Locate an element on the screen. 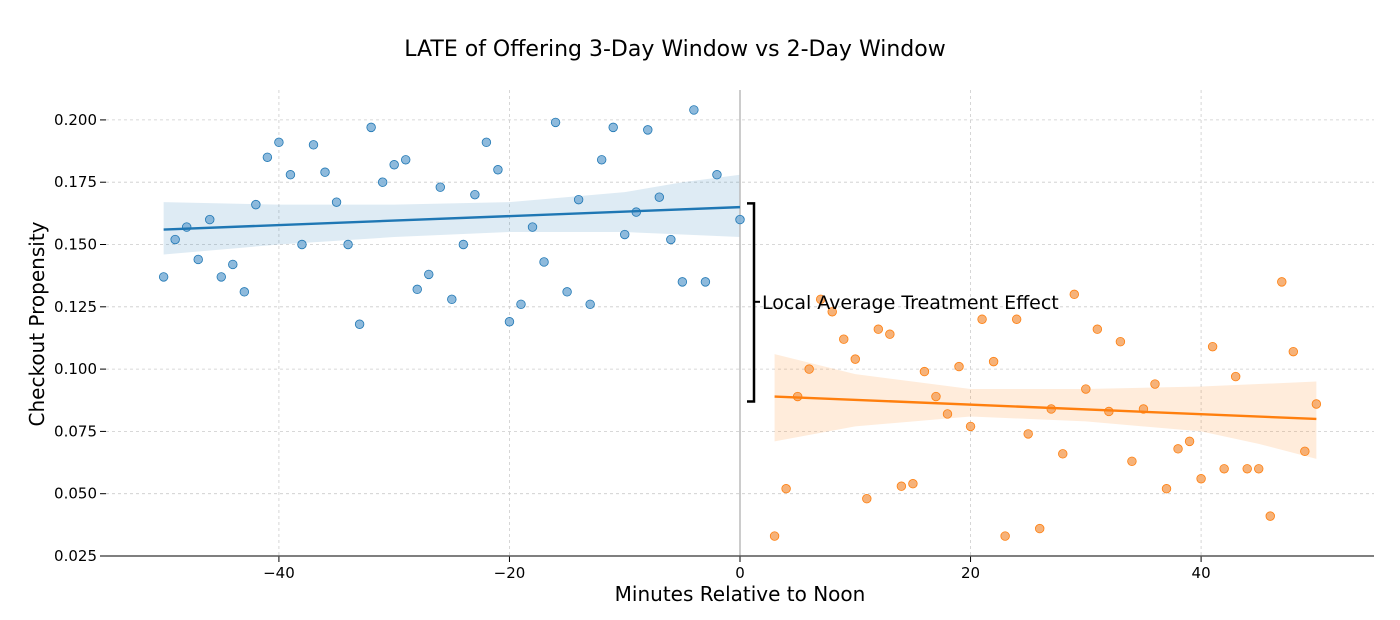 Image resolution: width=1400 pixels, height=620 pixels. y-axis-label: Checkout Propensity is located at coordinates (37, 323).